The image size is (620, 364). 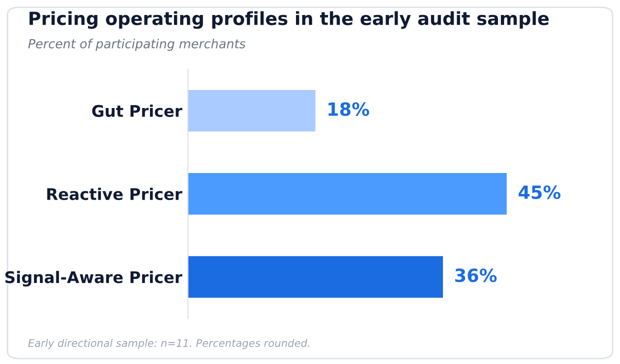 What do you see at coordinates (114, 194) in the screenshot?
I see `y-tick-label: Reactive Pricer` at bounding box center [114, 194].